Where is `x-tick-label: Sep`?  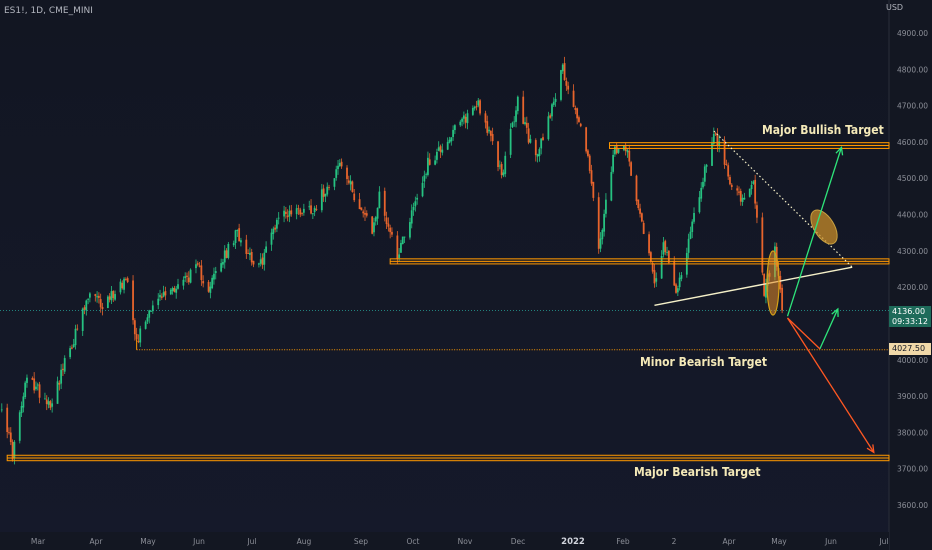
x-tick-label: Sep is located at coordinates (361, 541).